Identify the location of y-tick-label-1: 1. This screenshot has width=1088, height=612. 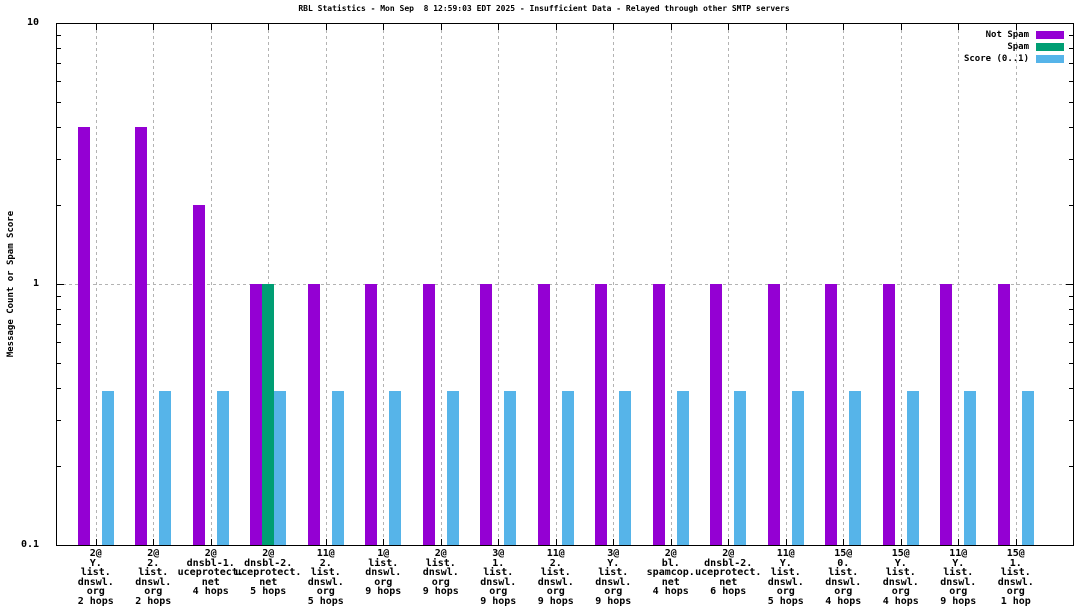
(35, 283).